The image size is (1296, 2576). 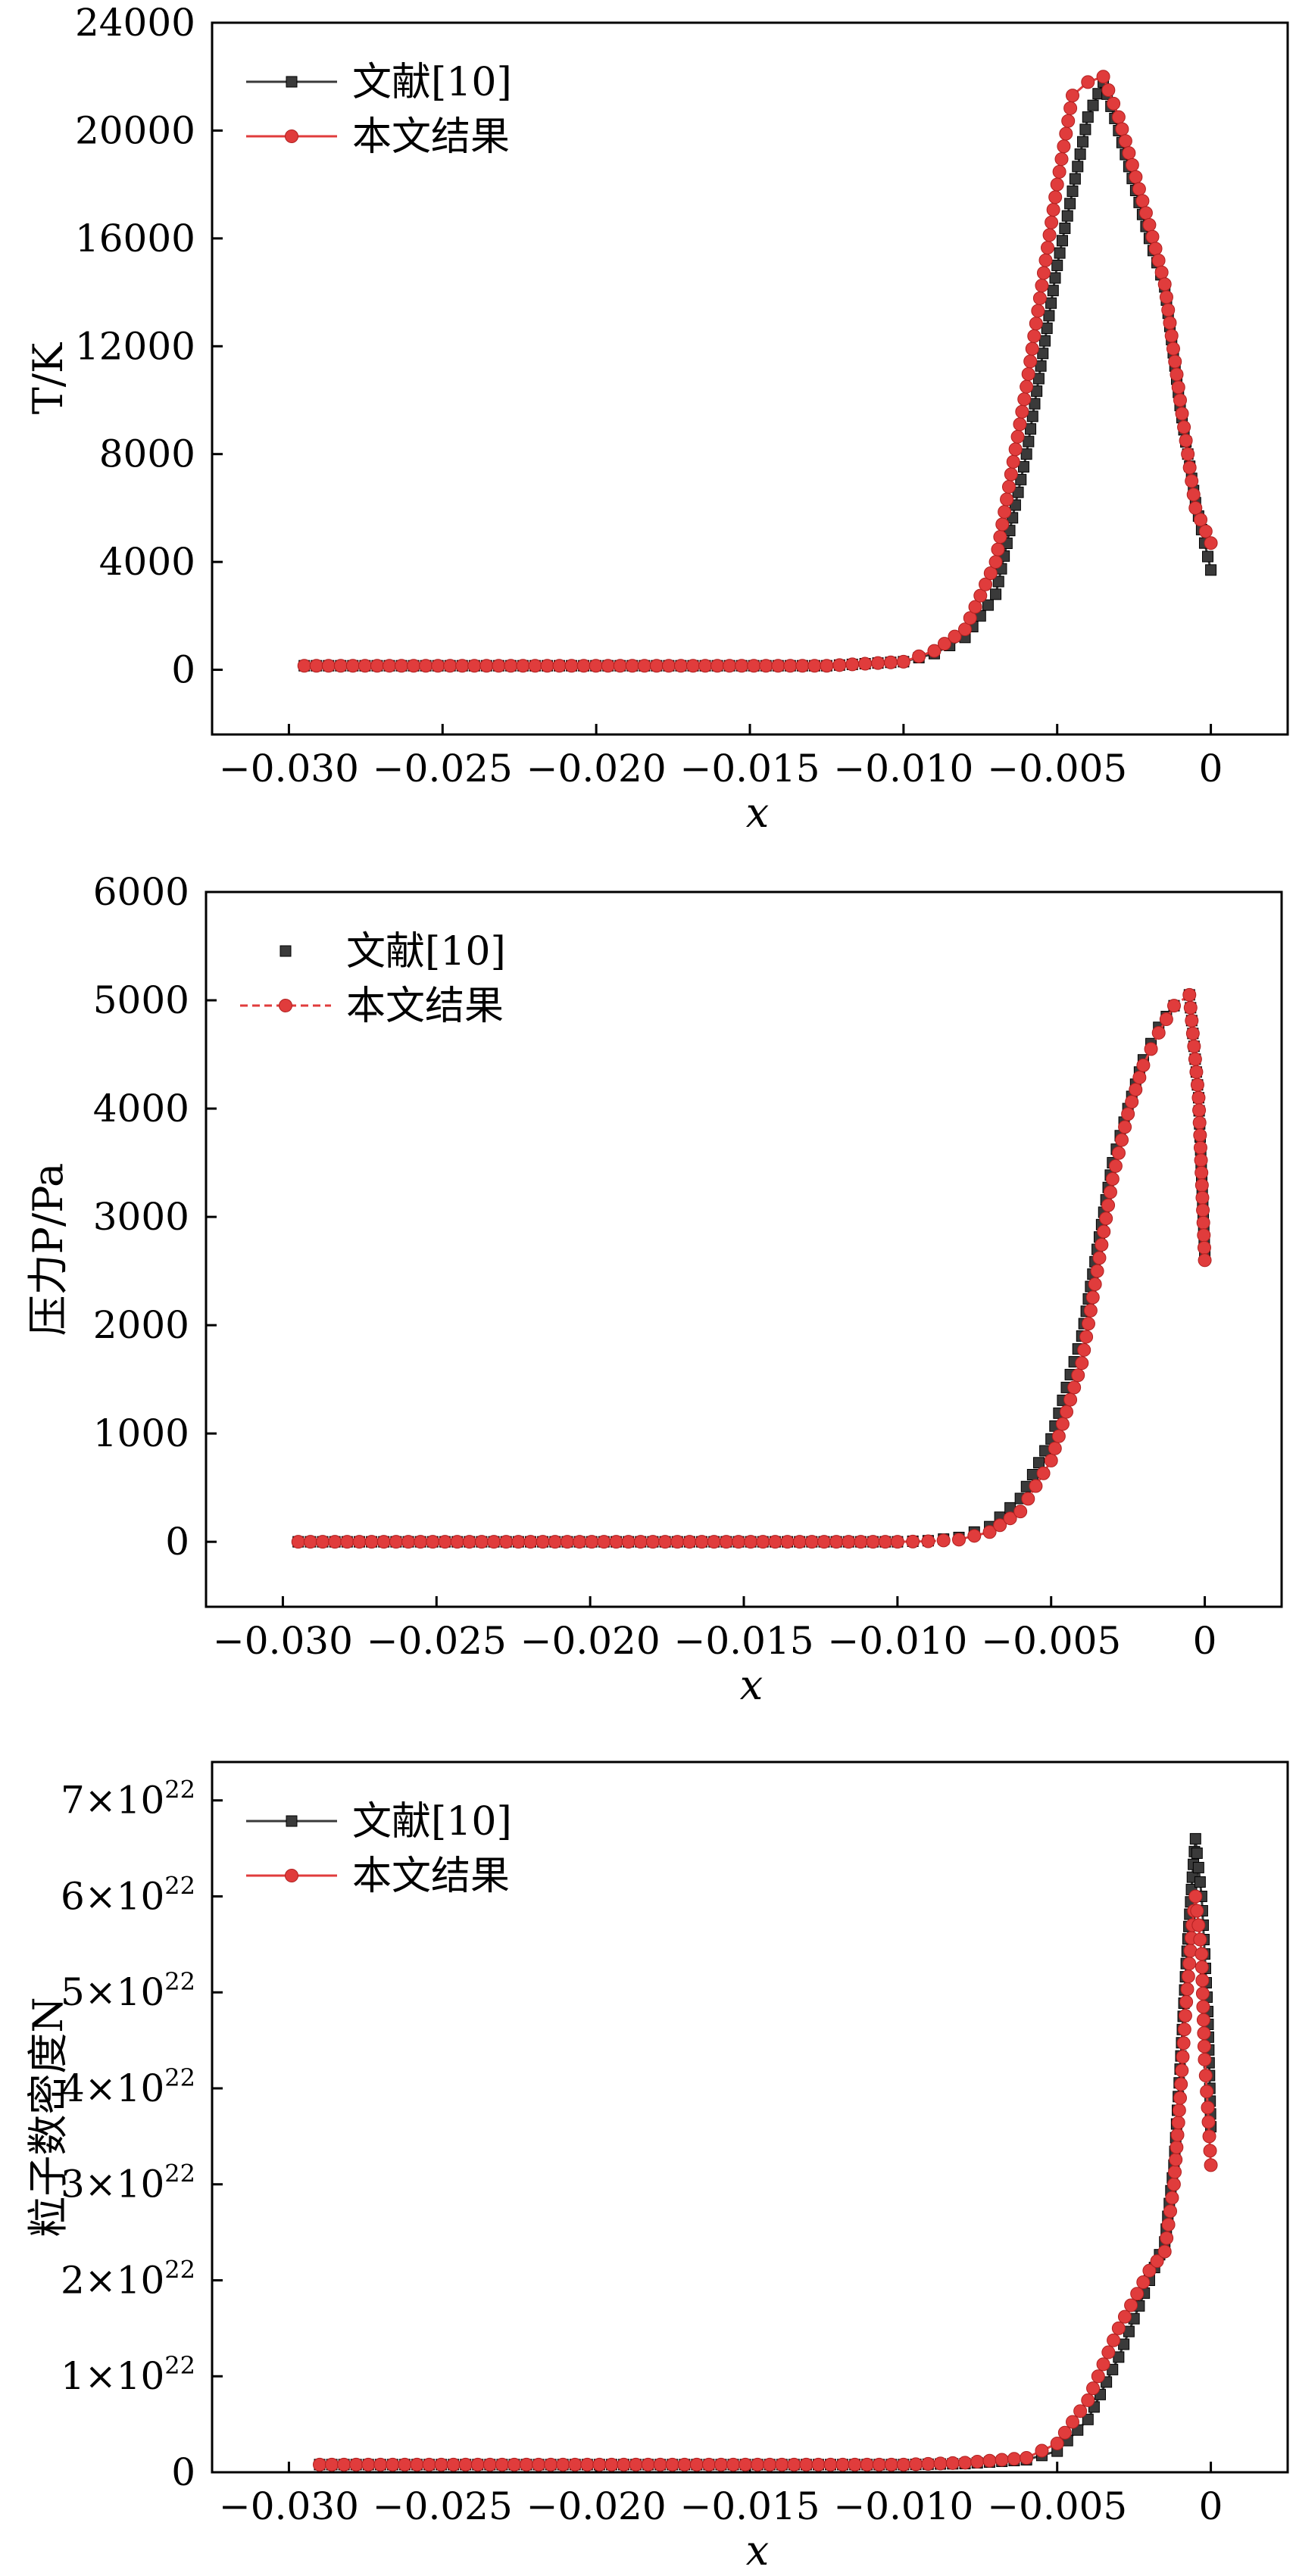 What do you see at coordinates (179, 2174) in the screenshot?
I see `y-tick-exponent: 22` at bounding box center [179, 2174].